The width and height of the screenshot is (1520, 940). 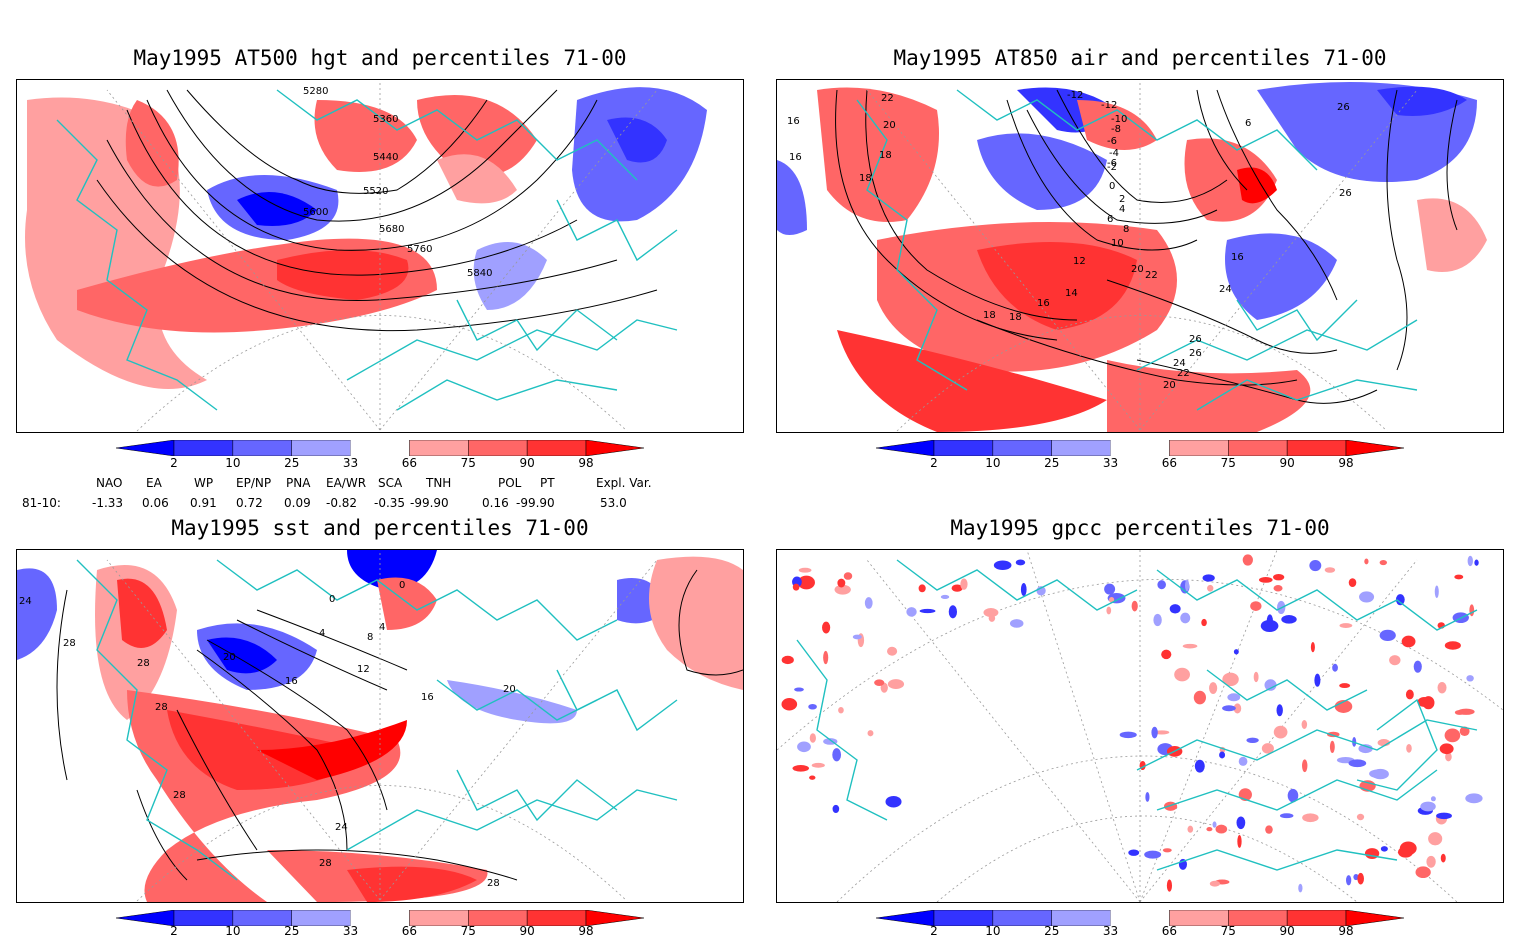 What do you see at coordinates (1119, 119) in the screenshot?
I see `contour-label: -10` at bounding box center [1119, 119].